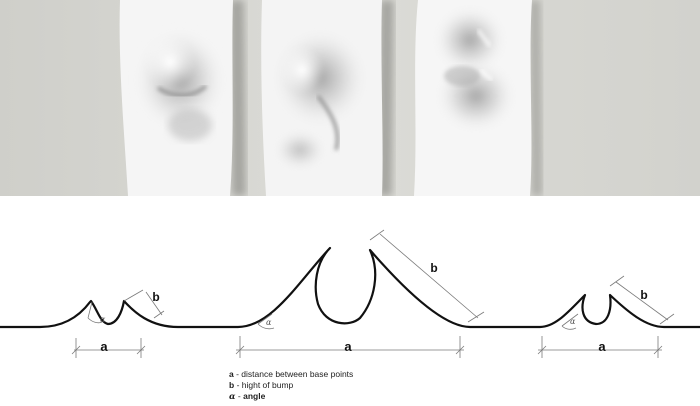 This screenshot has height=406, width=700. I want to click on right-bump-height-label: b, so click(643, 295).